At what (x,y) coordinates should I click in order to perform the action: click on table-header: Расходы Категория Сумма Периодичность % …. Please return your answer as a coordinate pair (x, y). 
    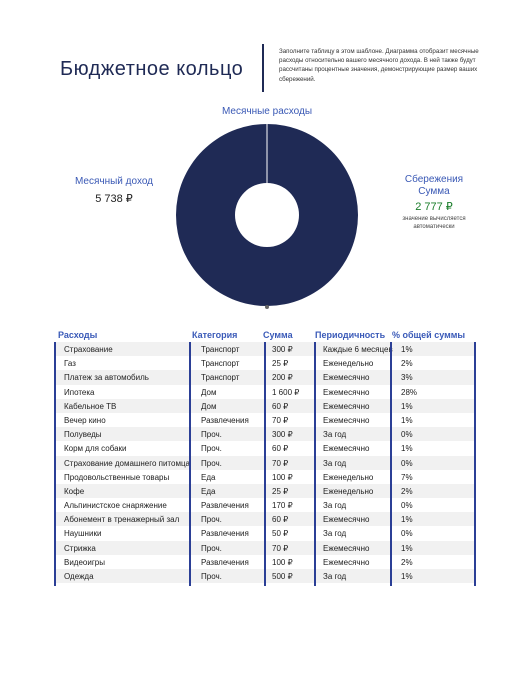
    Looking at the image, I should click on (260, 336).